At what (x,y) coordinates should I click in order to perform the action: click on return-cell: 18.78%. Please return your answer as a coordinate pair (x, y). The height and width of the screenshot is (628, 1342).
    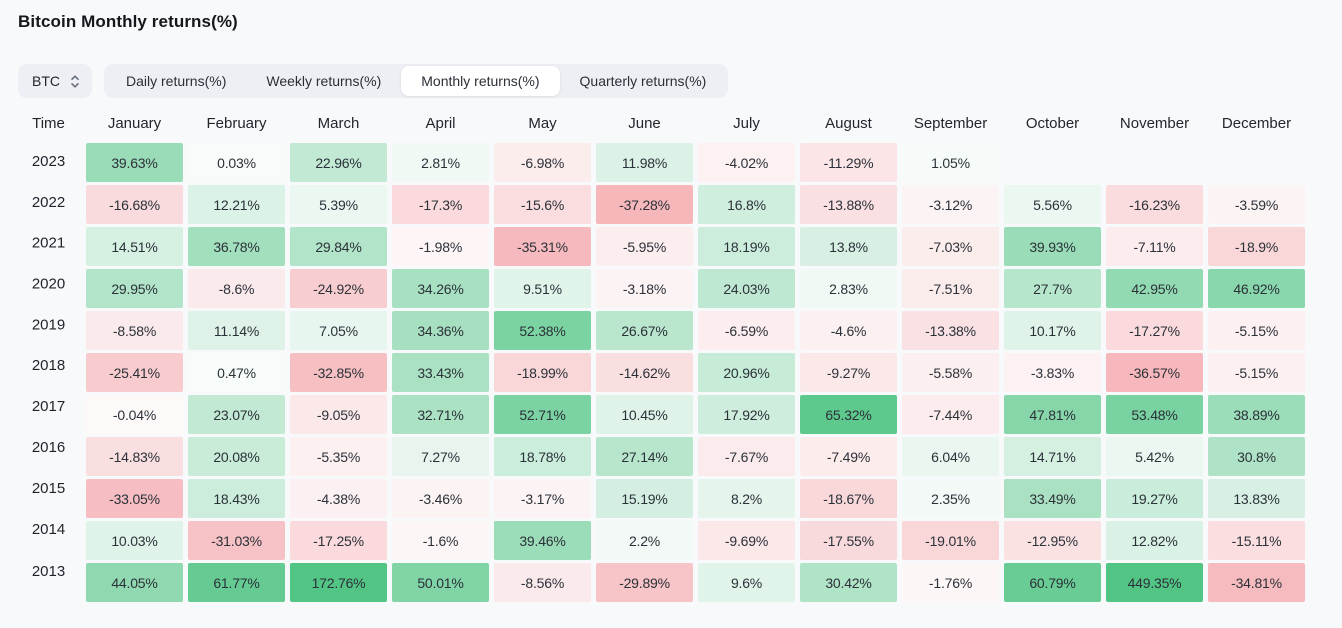
    Looking at the image, I should click on (542, 456).